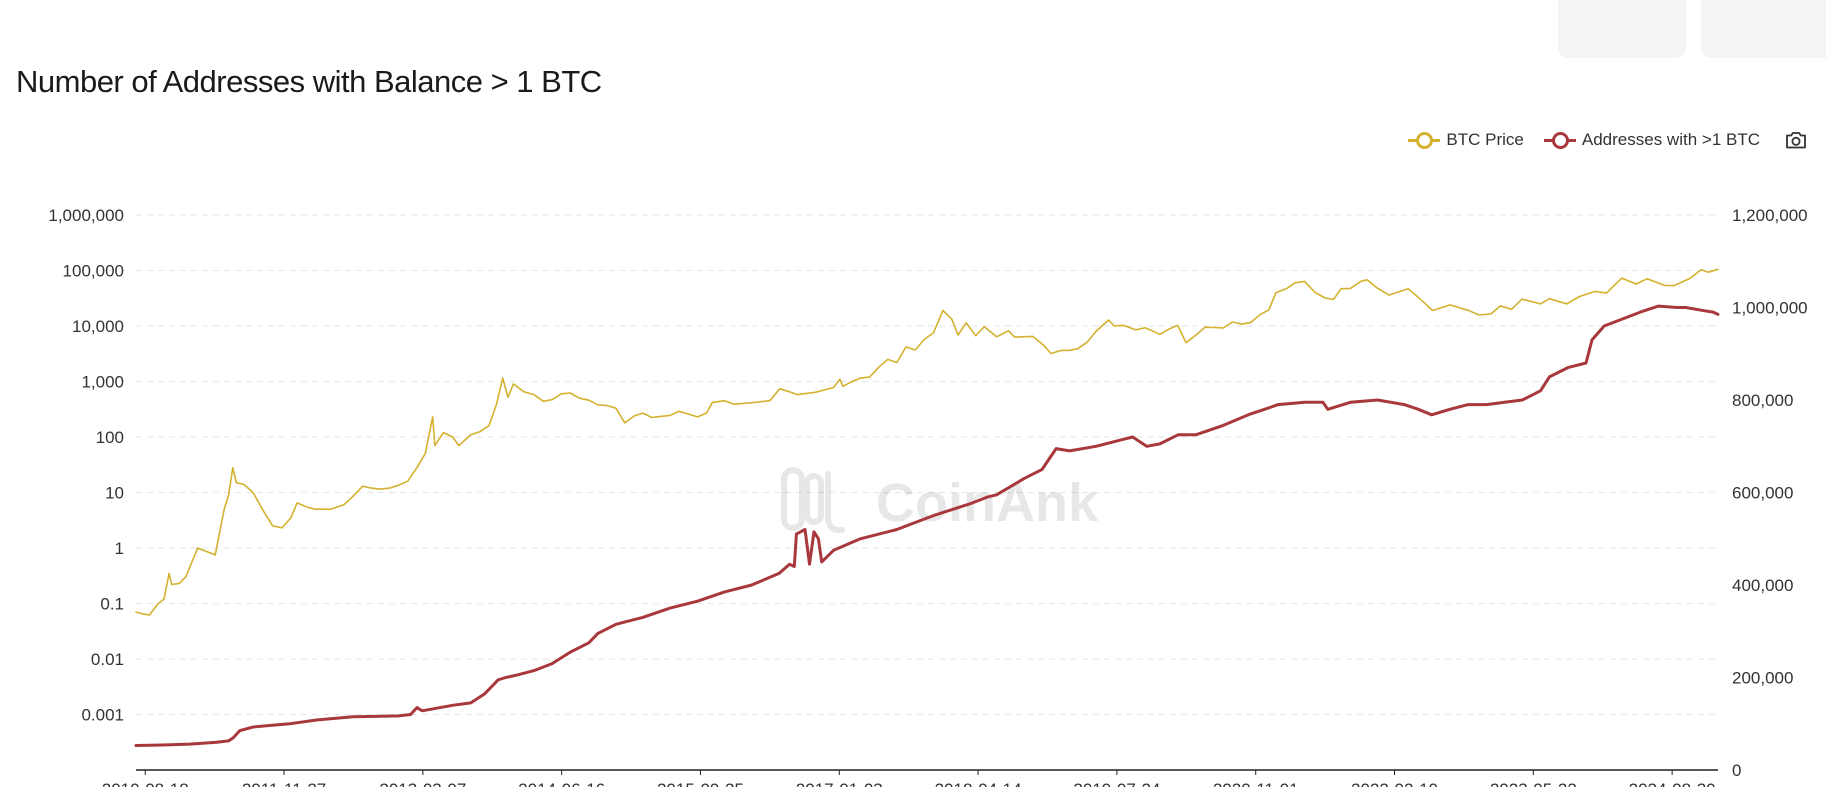 The height and width of the screenshot is (787, 1826). What do you see at coordinates (561, 783) in the screenshot?
I see `x-tick-label: 2014-06-16` at bounding box center [561, 783].